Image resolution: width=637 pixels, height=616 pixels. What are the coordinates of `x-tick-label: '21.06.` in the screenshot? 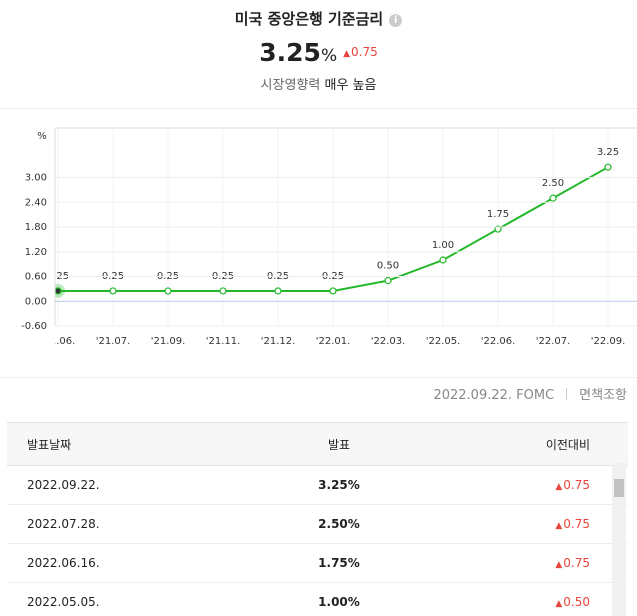 It's located at (58, 341).